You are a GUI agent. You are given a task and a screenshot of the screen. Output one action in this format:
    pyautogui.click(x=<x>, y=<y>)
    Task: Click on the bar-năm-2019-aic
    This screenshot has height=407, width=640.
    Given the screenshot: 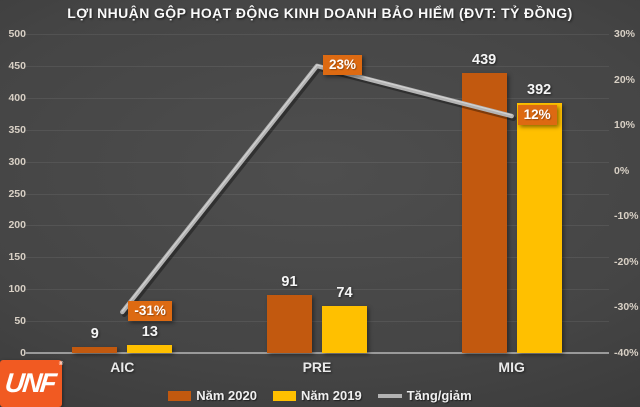 What is the action you would take?
    pyautogui.click(x=150, y=348)
    